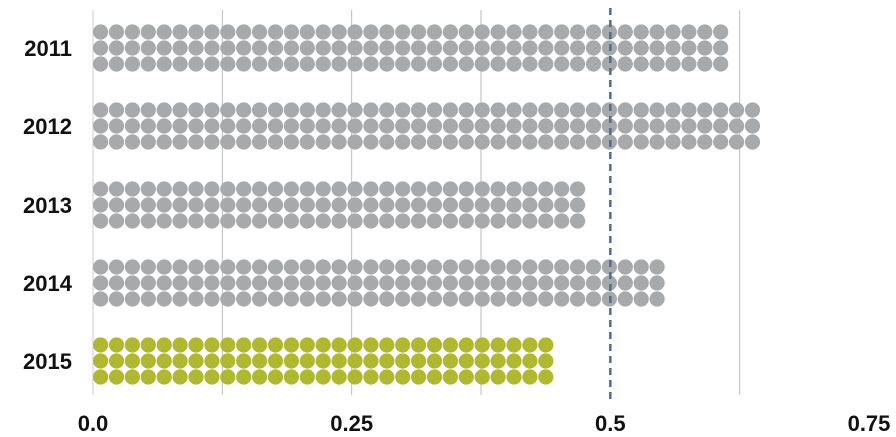  I want to click on x-tick-label: 0.25, so click(351, 423).